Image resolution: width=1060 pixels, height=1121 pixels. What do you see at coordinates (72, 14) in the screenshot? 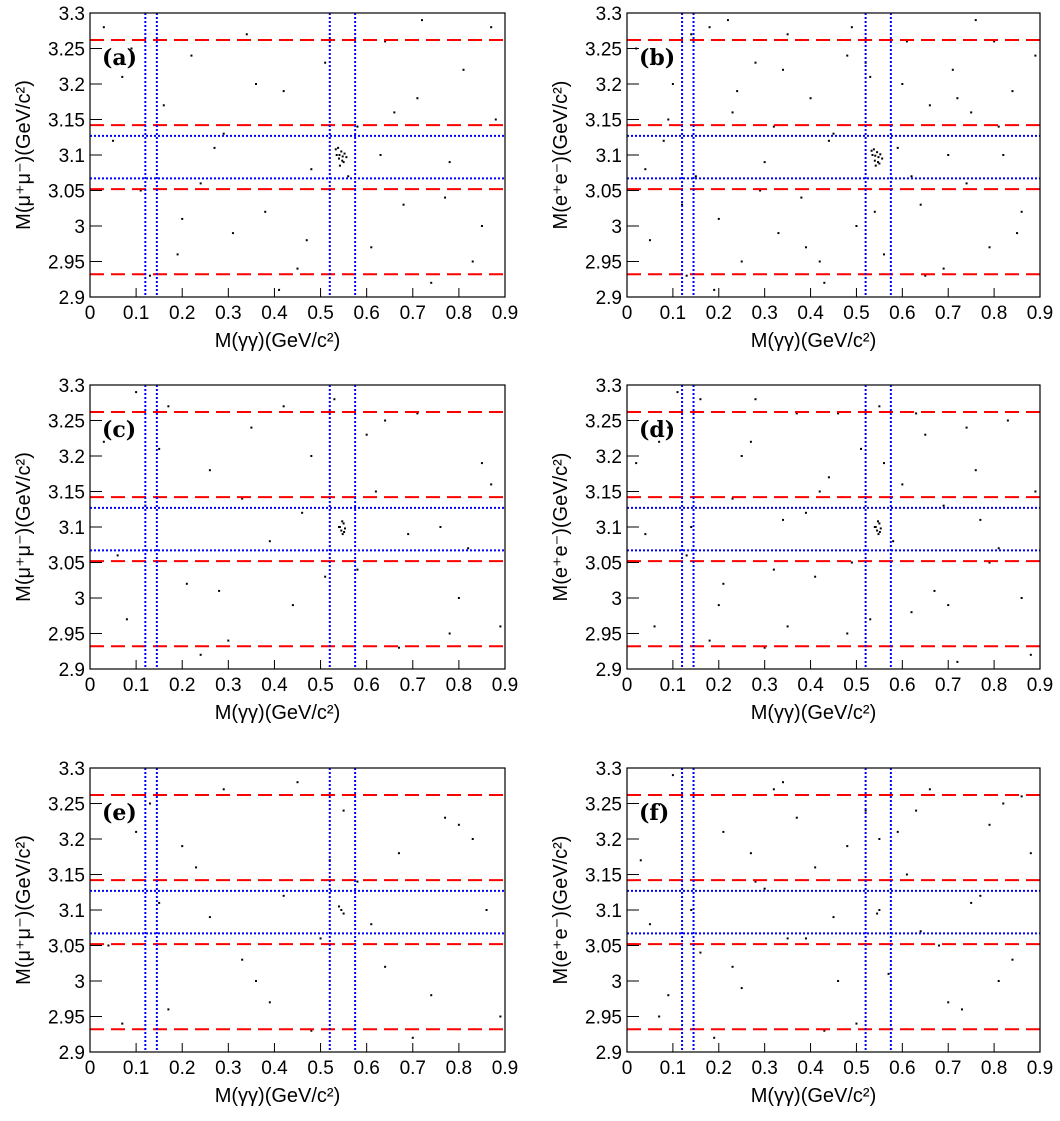
I see `y-tick-label: 3.3` at bounding box center [72, 14].